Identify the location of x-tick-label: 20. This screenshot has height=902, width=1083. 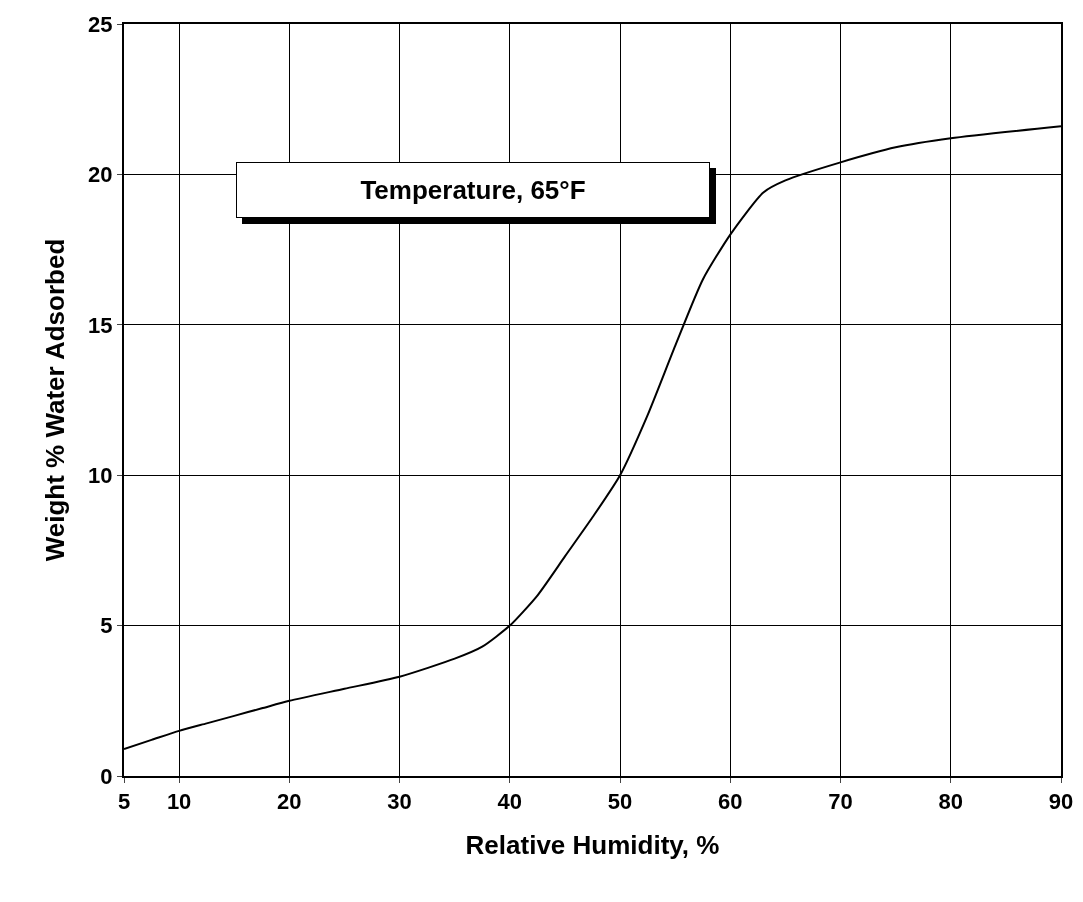
(289, 802).